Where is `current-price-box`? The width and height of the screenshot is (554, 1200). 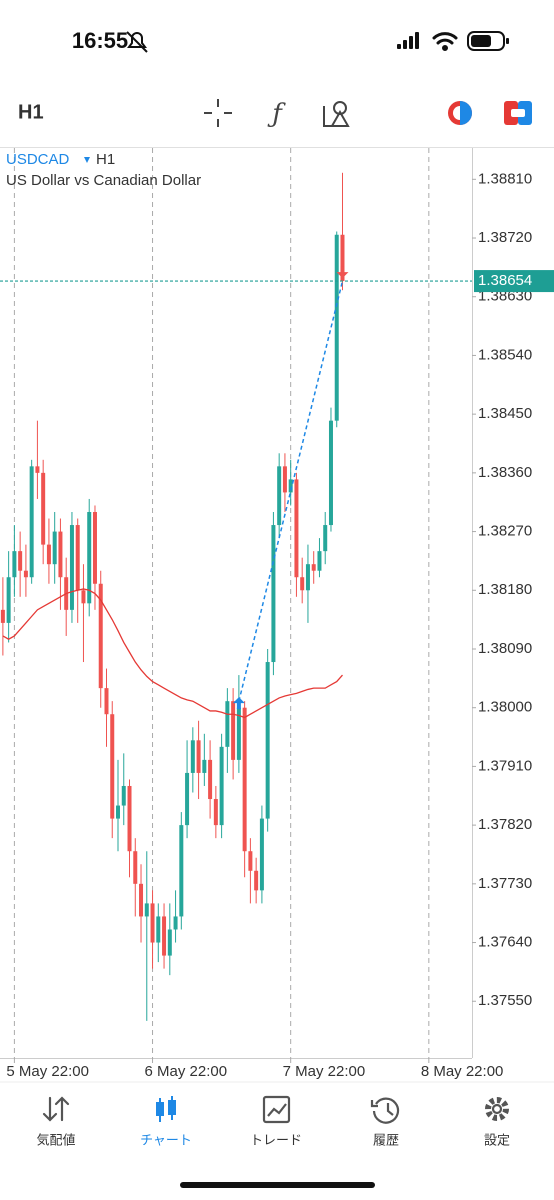 current-price-box is located at coordinates (514, 281).